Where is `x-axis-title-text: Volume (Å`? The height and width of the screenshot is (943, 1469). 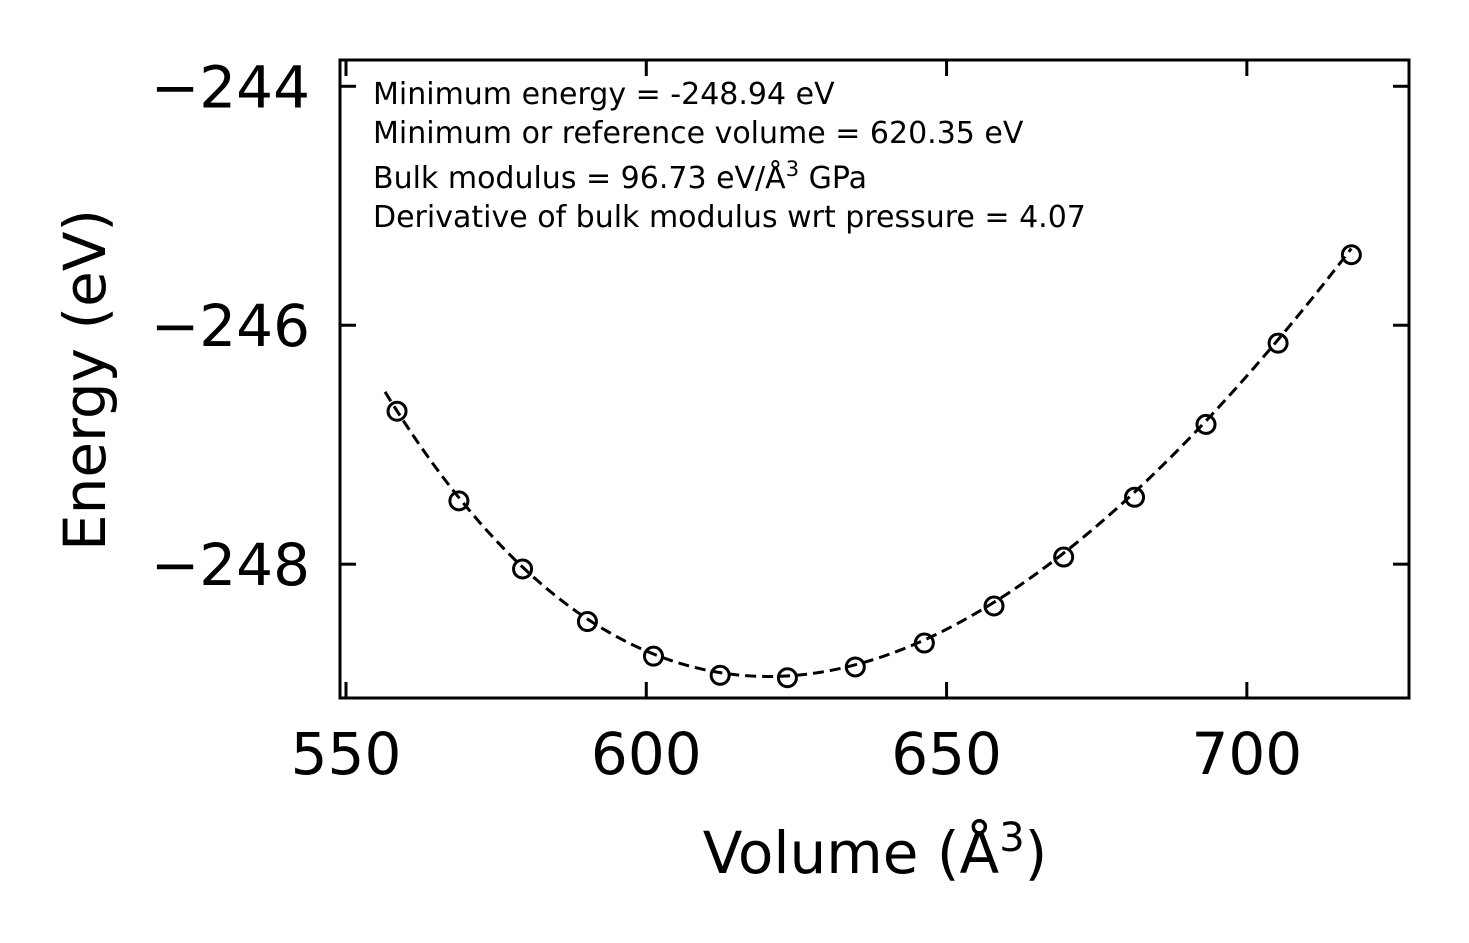
x-axis-title-text: Volume (Å is located at coordinates (851, 852).